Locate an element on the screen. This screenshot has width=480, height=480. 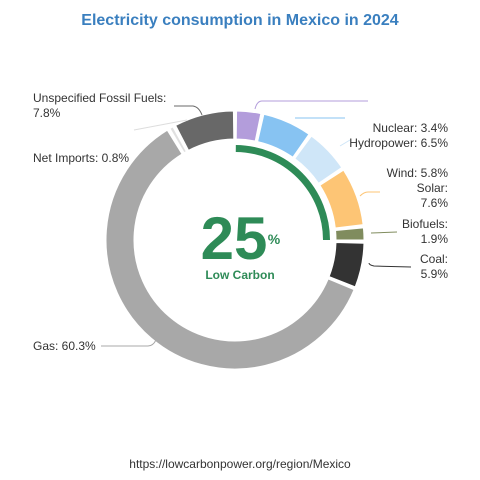
label-solar: Solar: 7.6% is located at coordinates (433, 195).